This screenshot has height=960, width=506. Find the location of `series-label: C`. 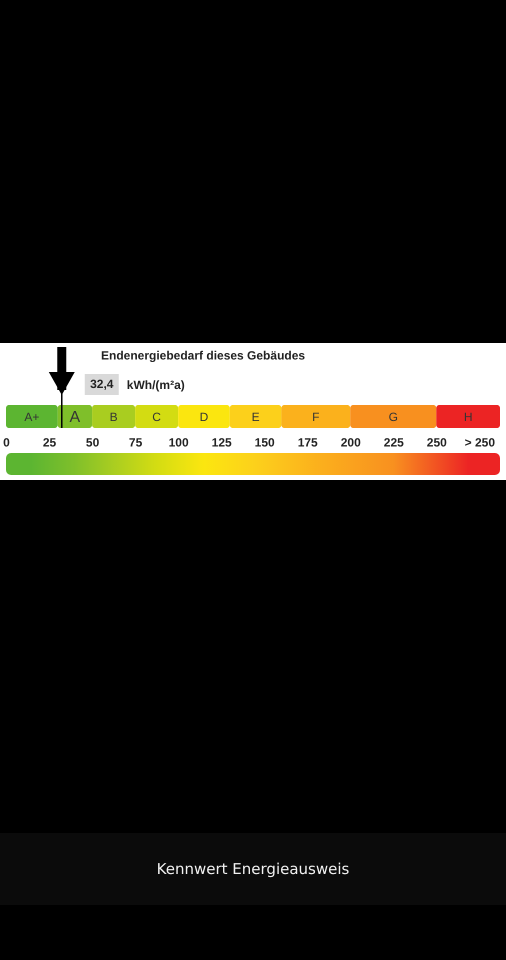

series-label: C is located at coordinates (157, 417).